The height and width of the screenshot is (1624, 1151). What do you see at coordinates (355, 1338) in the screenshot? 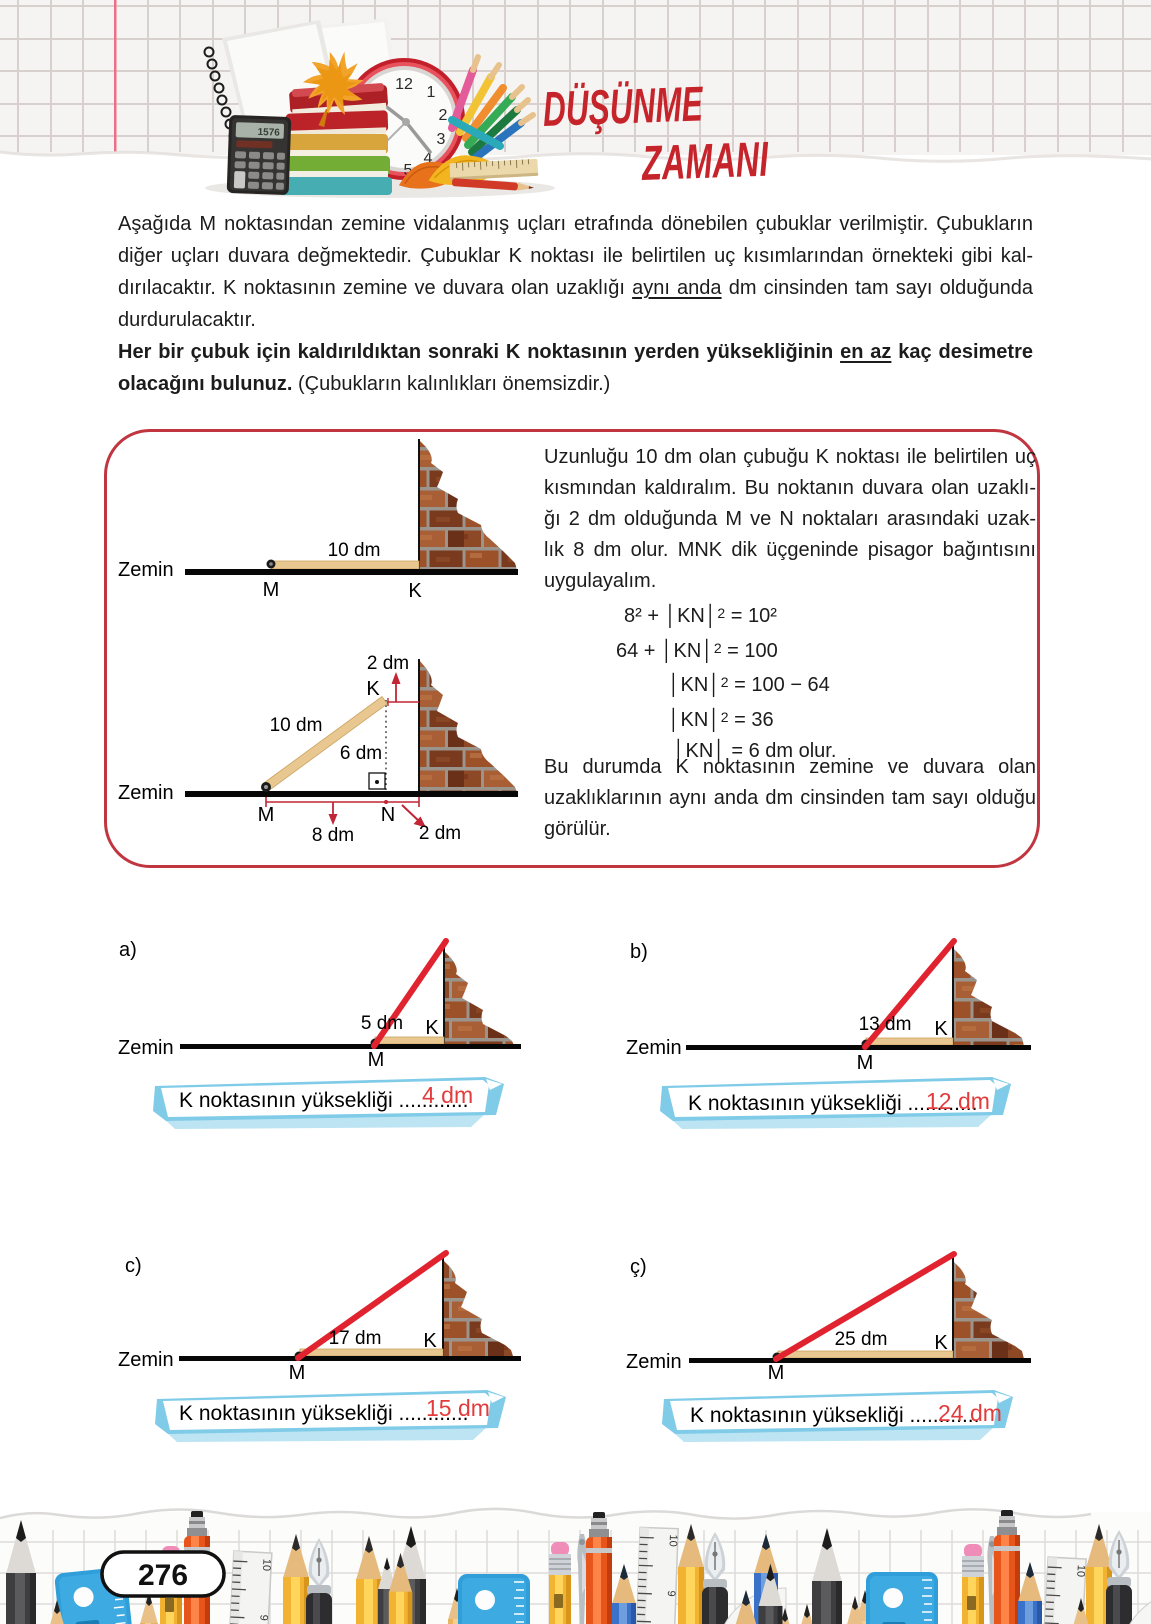
I see `svg-text: 17 dm` at bounding box center [355, 1338].